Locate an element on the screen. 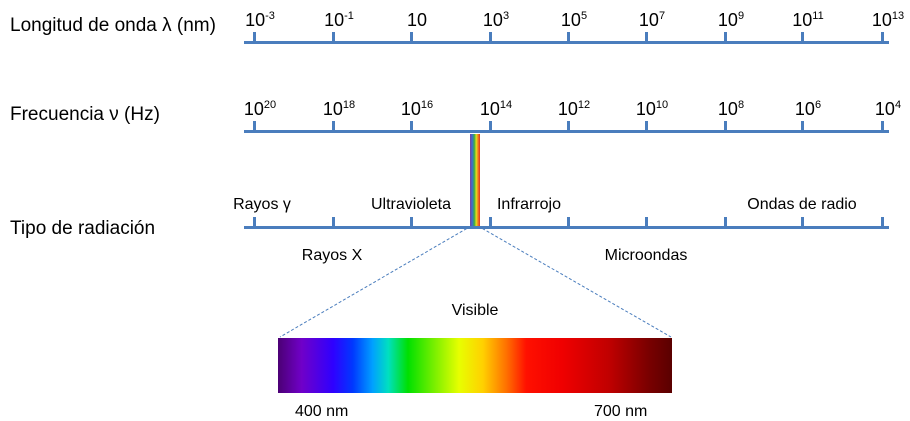  frequency-tick-label: 10¹⁸ is located at coordinates (339, 109).